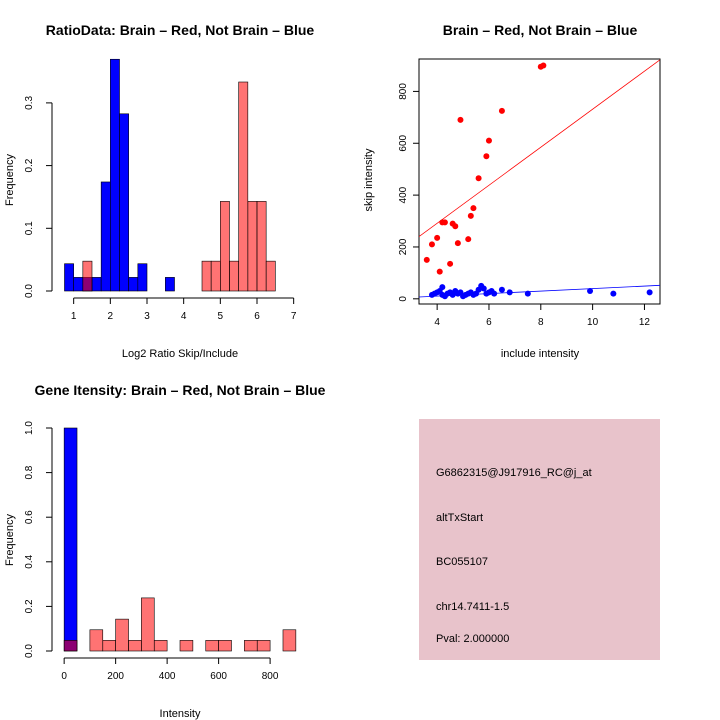 This screenshot has height=720, width=720. What do you see at coordinates (403, 142) in the screenshot?
I see `scatter-y-tick-label-3: 600` at bounding box center [403, 142].